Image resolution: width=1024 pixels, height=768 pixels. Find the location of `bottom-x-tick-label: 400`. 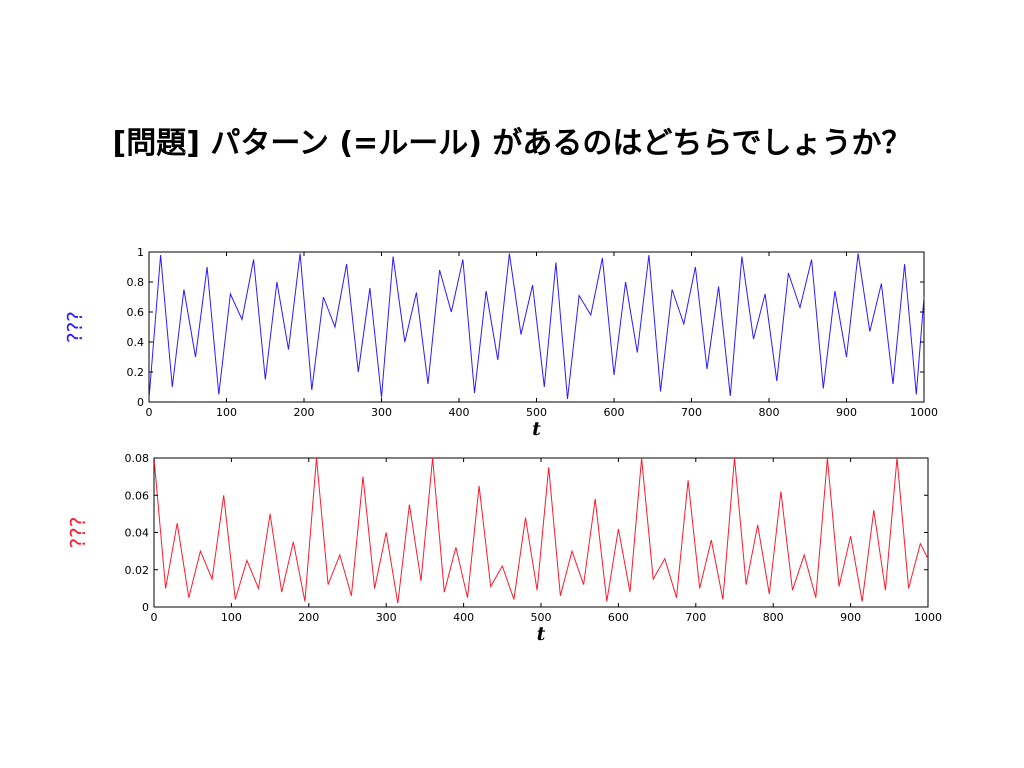

bottom-x-tick-label: 400 is located at coordinates (463, 617).